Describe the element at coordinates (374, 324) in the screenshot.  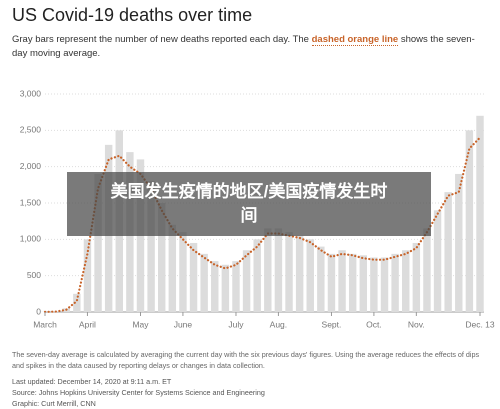
I see `x-tick-label: Oct.` at that location.